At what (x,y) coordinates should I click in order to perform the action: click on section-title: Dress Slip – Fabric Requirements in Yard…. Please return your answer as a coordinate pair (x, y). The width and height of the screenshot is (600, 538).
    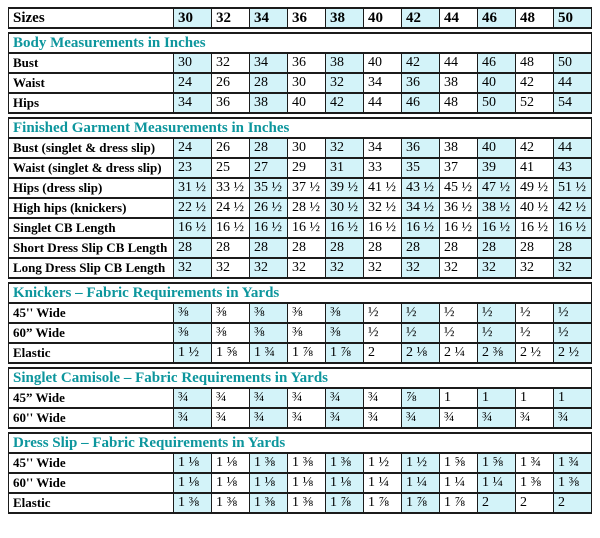
    Looking at the image, I should click on (300, 443).